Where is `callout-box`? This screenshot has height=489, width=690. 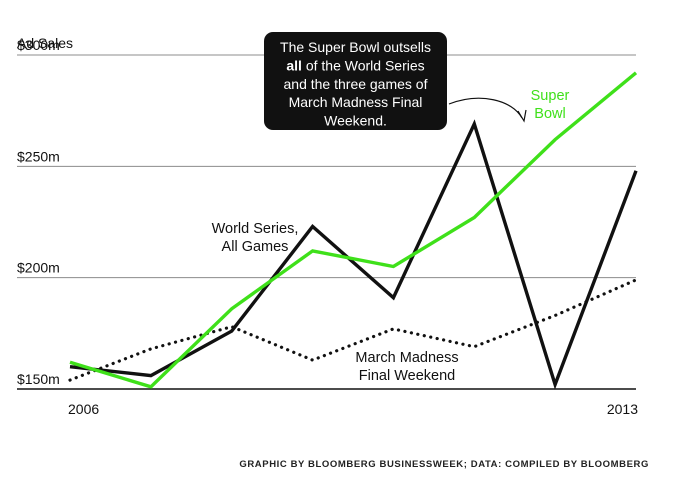 callout-box is located at coordinates (355, 81).